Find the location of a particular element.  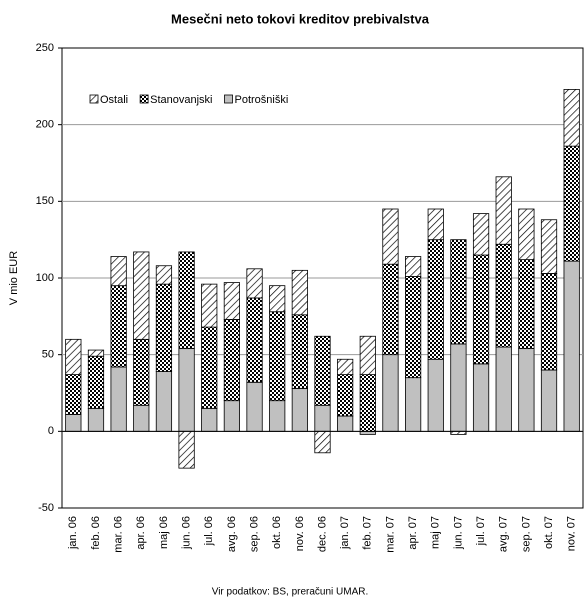

x-tick-label: dec. 06 is located at coordinates (322, 534).